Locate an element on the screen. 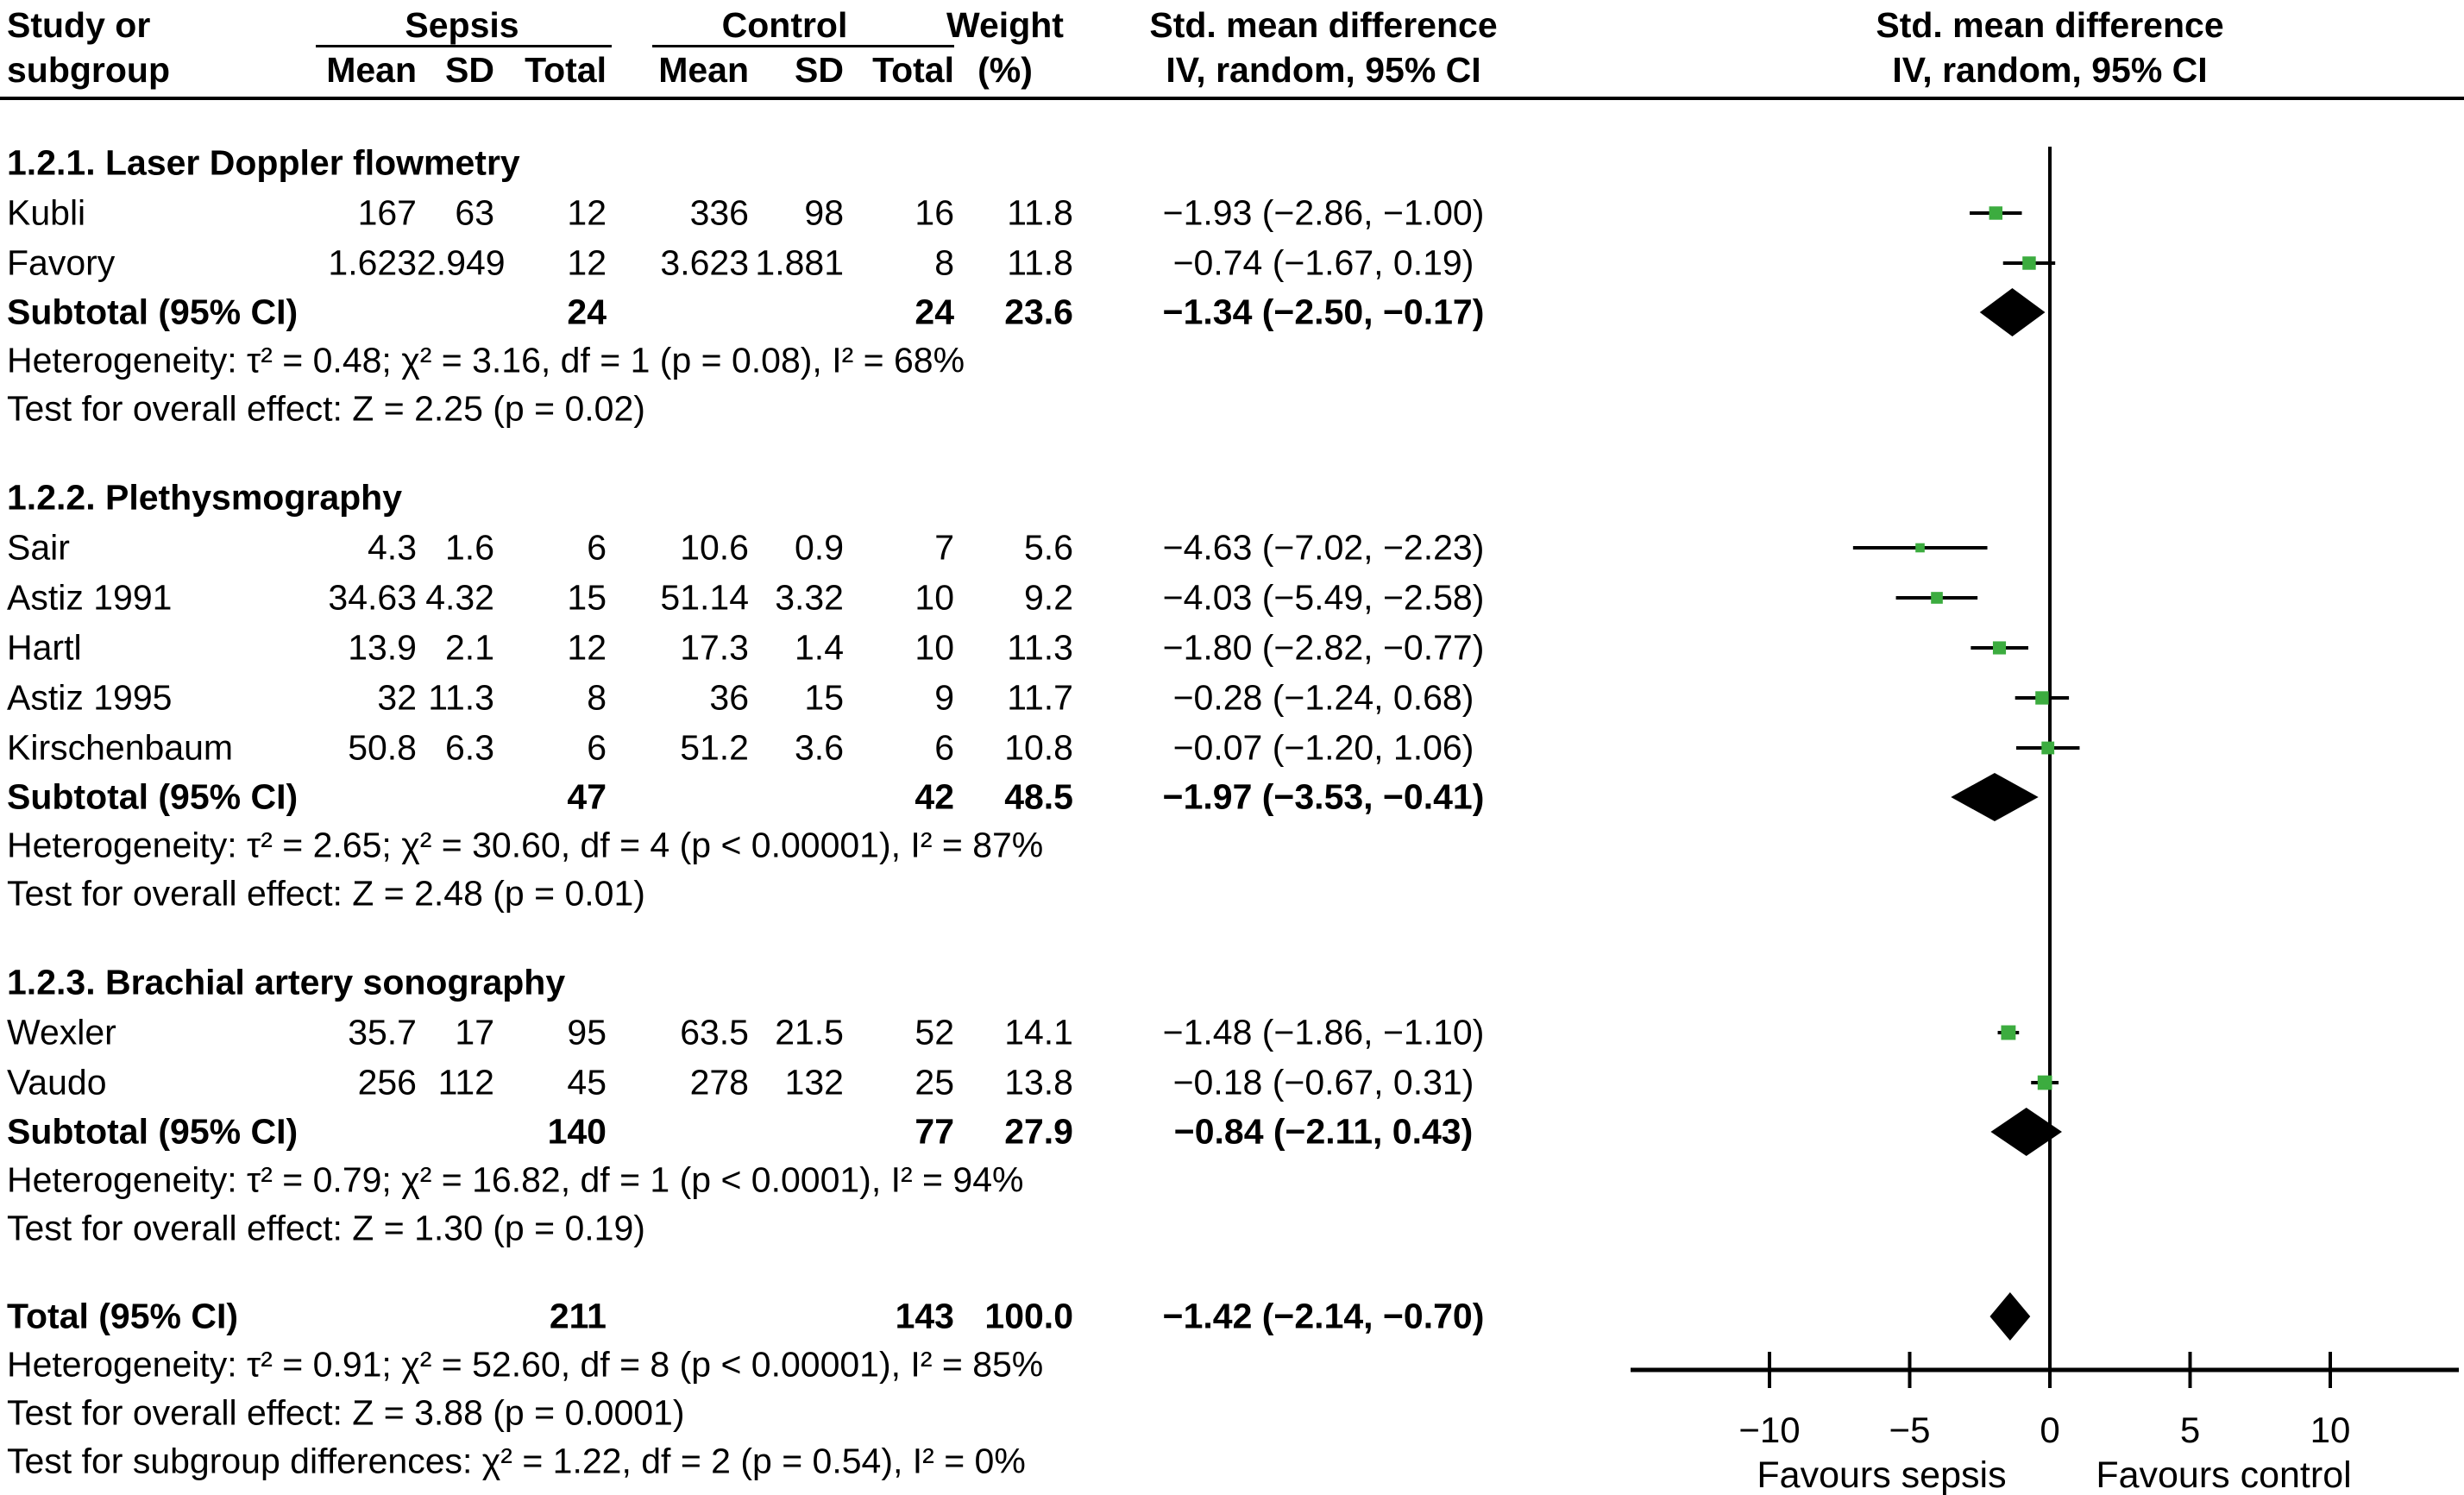 This screenshot has height=1495, width=2464. header-sepsis-sd: SD is located at coordinates (470, 70).